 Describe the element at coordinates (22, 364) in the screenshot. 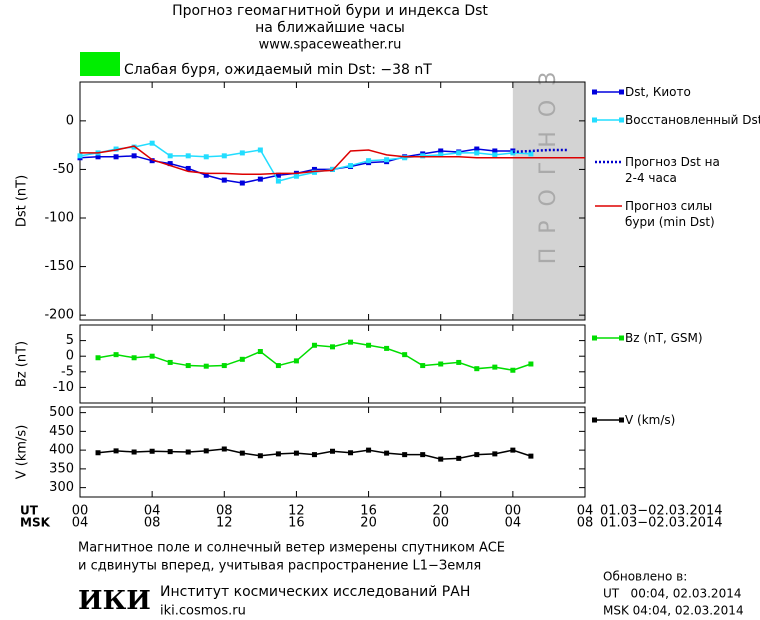

I see `y-axis-label: Bz (nT)` at that location.